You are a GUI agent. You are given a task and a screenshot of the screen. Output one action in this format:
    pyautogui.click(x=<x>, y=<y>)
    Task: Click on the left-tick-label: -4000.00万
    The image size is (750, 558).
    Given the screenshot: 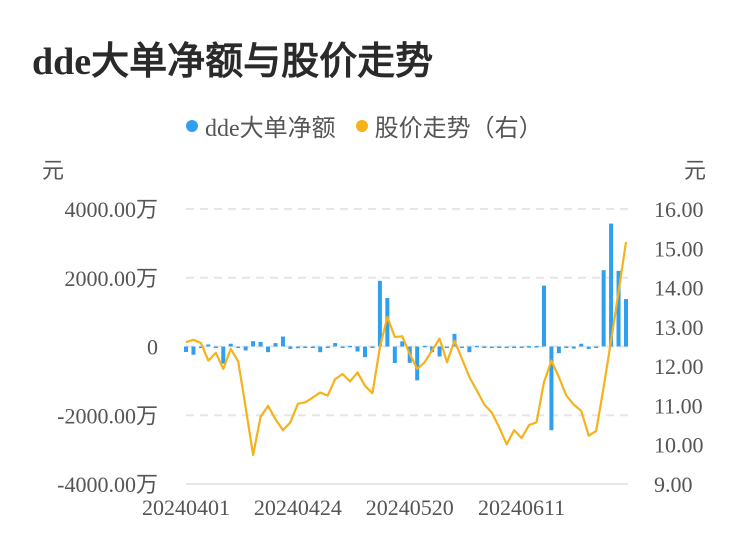 What is the action you would take?
    pyautogui.click(x=107, y=484)
    